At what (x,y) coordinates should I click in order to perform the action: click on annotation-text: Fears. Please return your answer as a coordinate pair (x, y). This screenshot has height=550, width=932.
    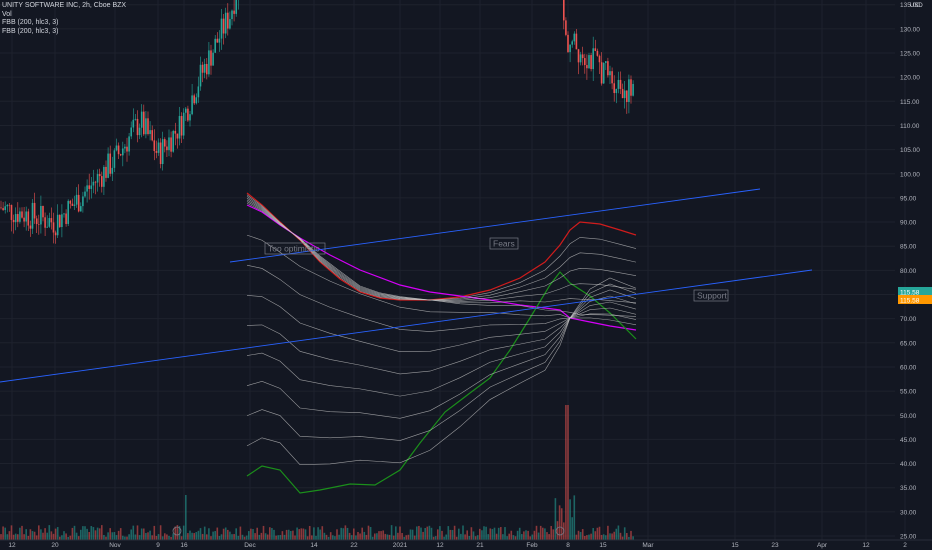
    Looking at the image, I should click on (504, 244).